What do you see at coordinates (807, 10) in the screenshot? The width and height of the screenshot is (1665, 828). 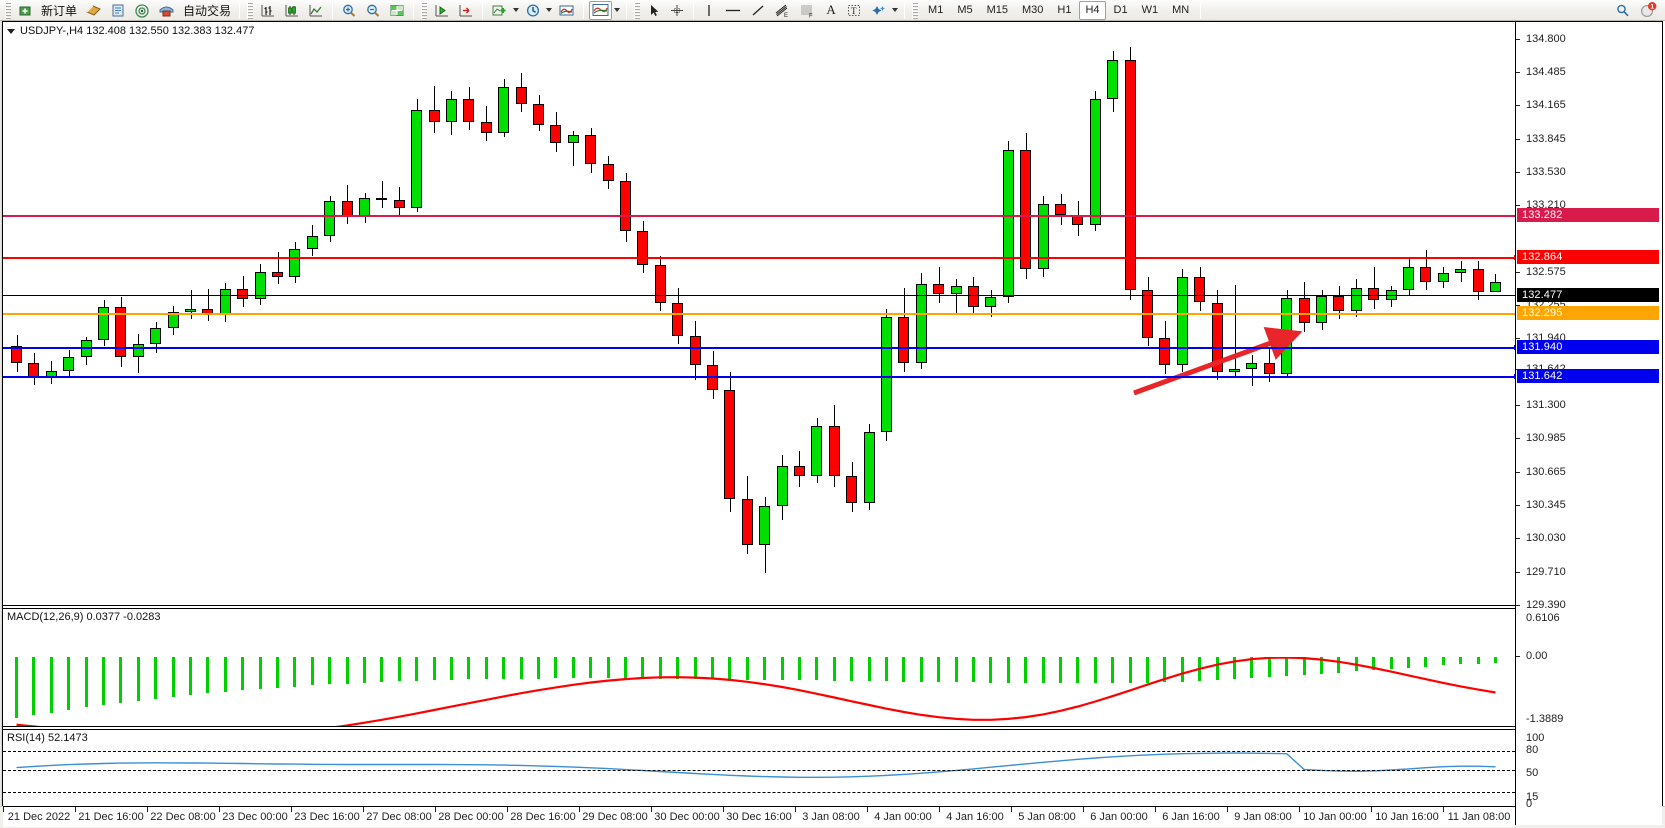 I see `fibonacci-button: F` at bounding box center [807, 10].